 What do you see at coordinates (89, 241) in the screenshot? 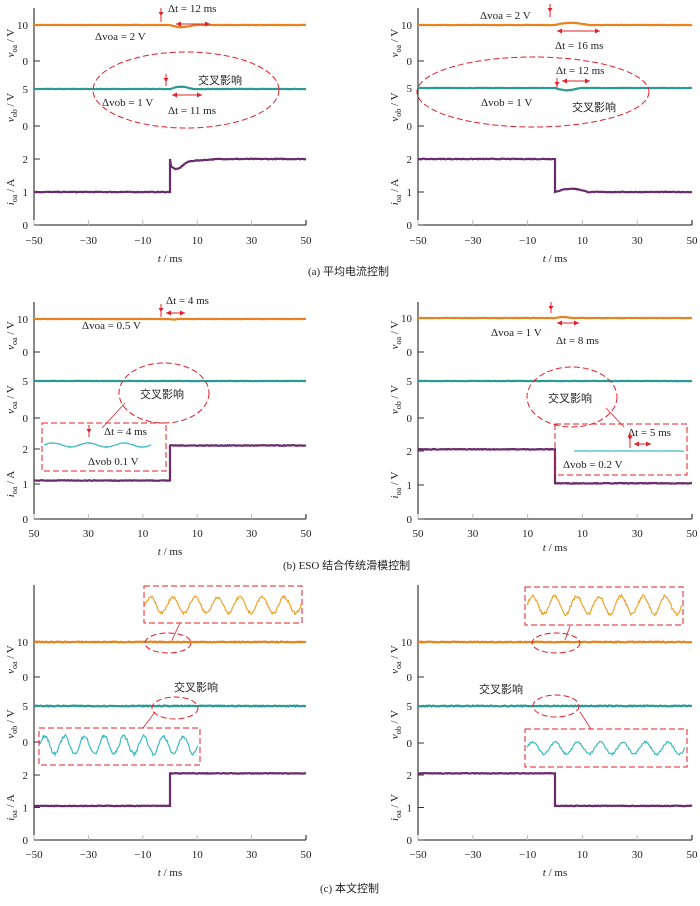
I see `x-tick-label: −30` at bounding box center [89, 241].